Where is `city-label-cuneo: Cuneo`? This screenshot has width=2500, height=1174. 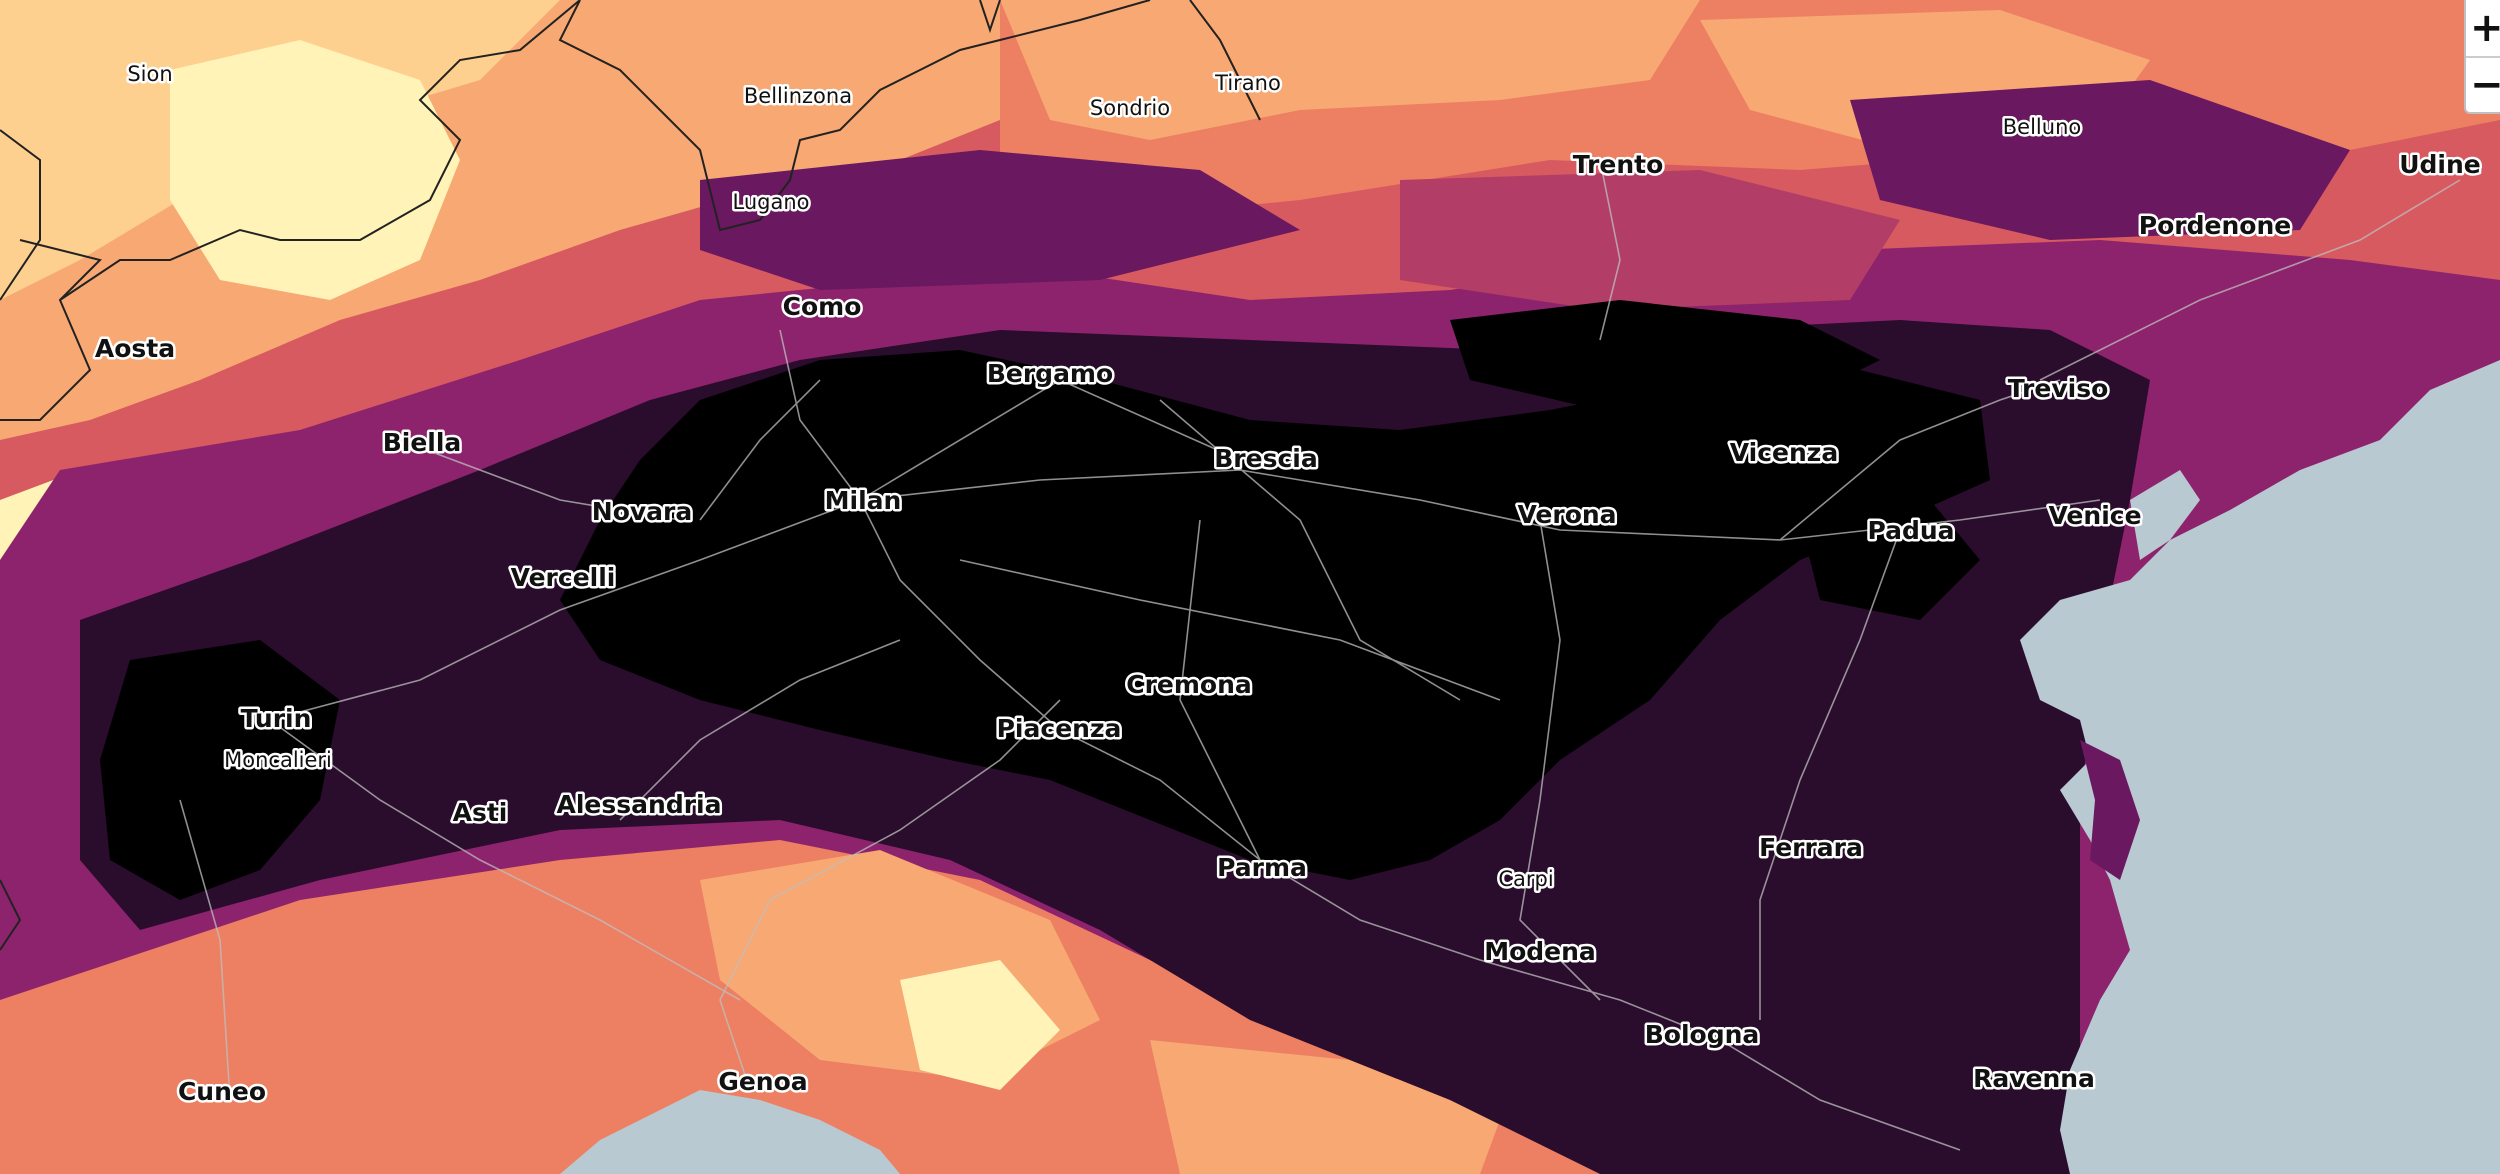 city-label-cuneo: Cuneo is located at coordinates (222, 1091).